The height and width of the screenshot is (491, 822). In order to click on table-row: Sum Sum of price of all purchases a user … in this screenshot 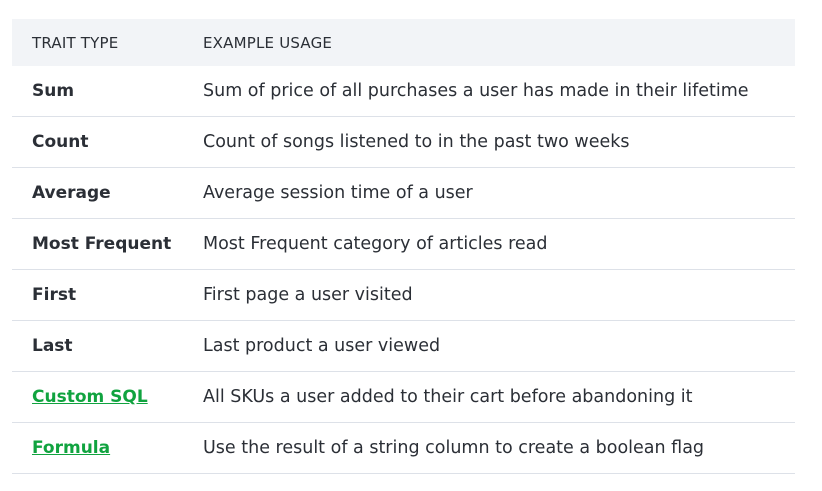, I will do `click(403, 91)`.